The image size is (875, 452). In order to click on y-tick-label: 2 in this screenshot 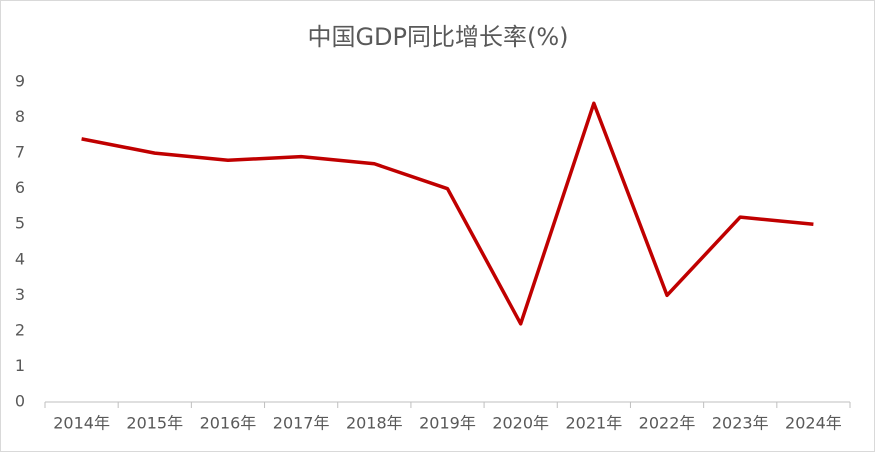, I will do `click(20, 329)`.